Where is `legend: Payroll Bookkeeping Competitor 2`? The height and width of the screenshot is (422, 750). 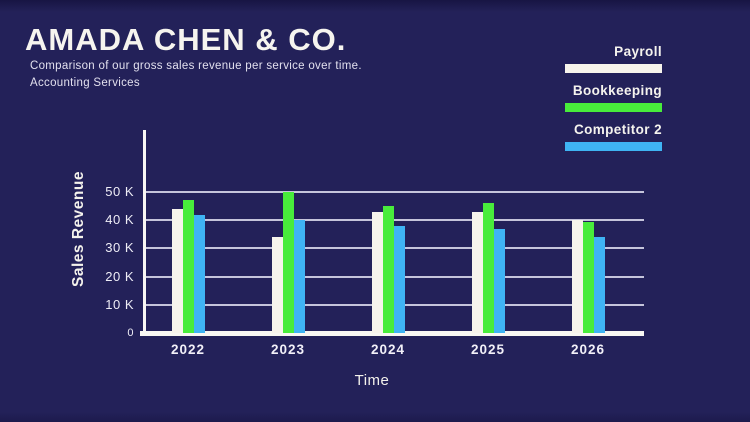 legend: Payroll Bookkeeping Competitor 2 is located at coordinates (613, 102).